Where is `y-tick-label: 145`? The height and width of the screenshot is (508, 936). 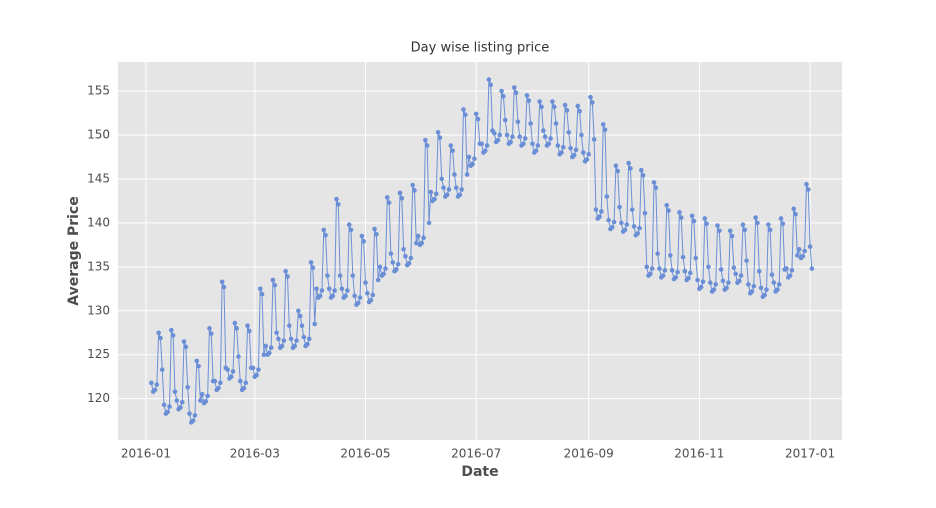 y-tick-label: 145 is located at coordinates (98, 178).